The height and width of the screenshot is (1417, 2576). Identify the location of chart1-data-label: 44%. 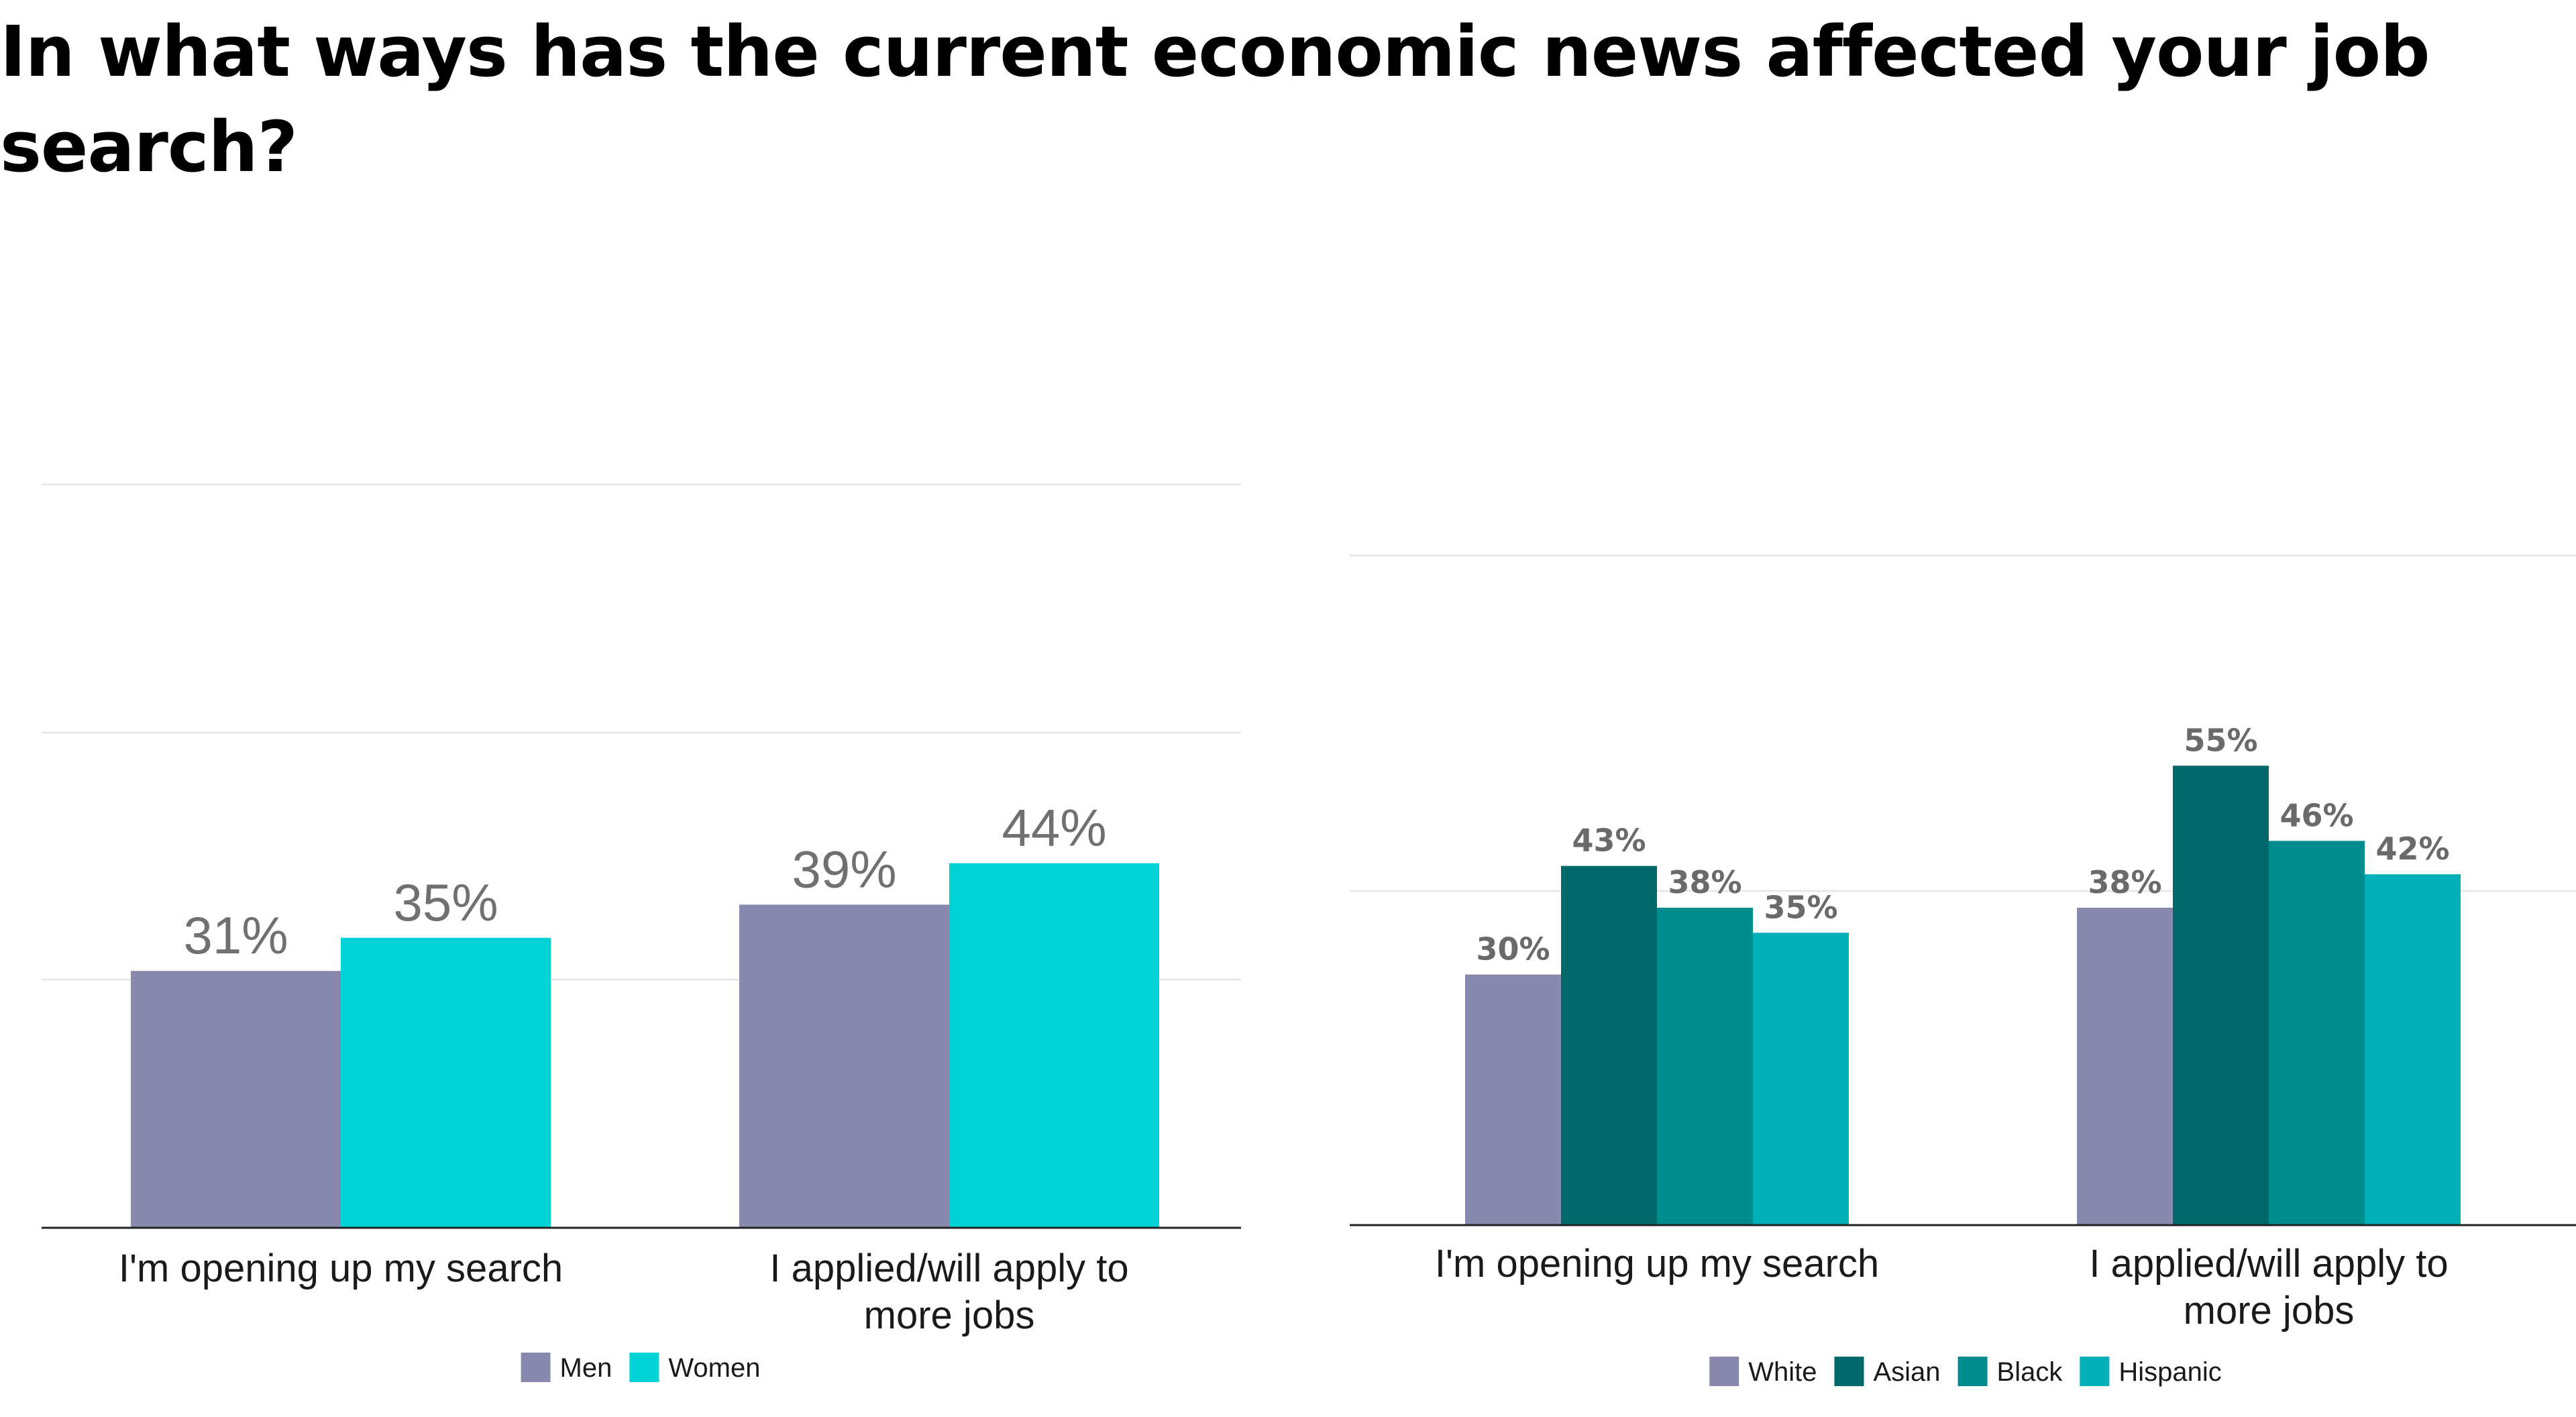
(1054, 827).